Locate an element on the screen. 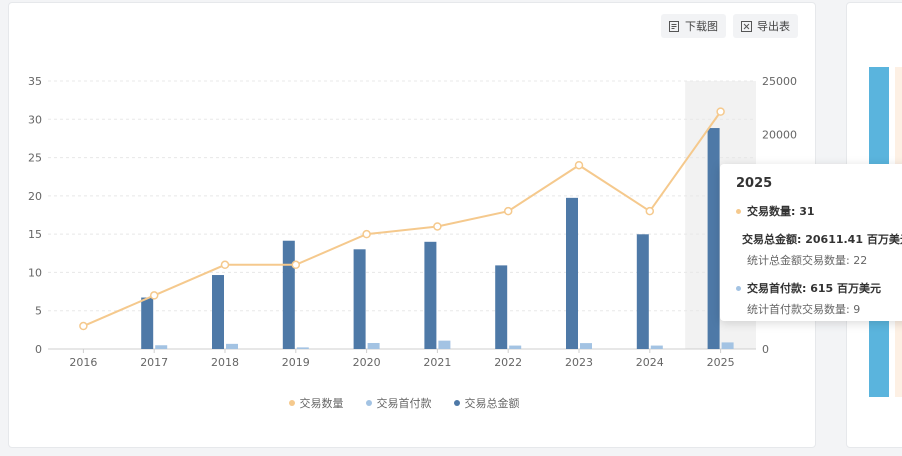  tooltip-count-row: 交易数量: 31 is located at coordinates (819, 211).